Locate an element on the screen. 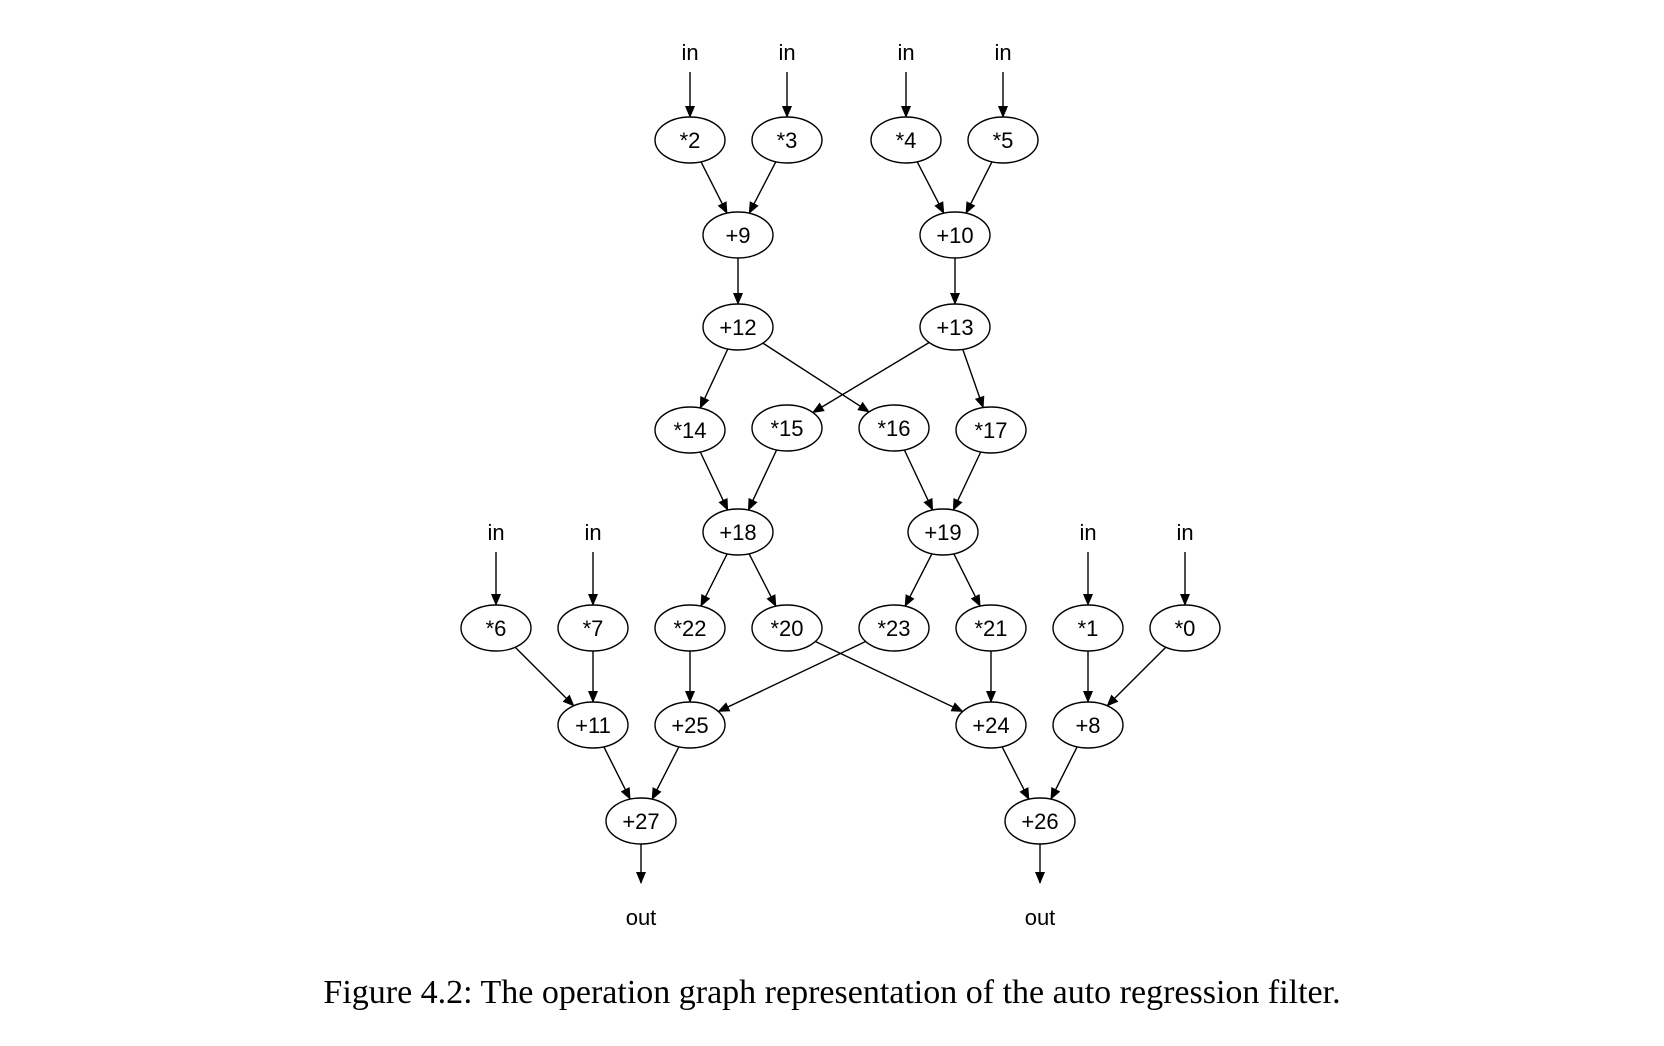  terminal-in6: in is located at coordinates (495, 532).